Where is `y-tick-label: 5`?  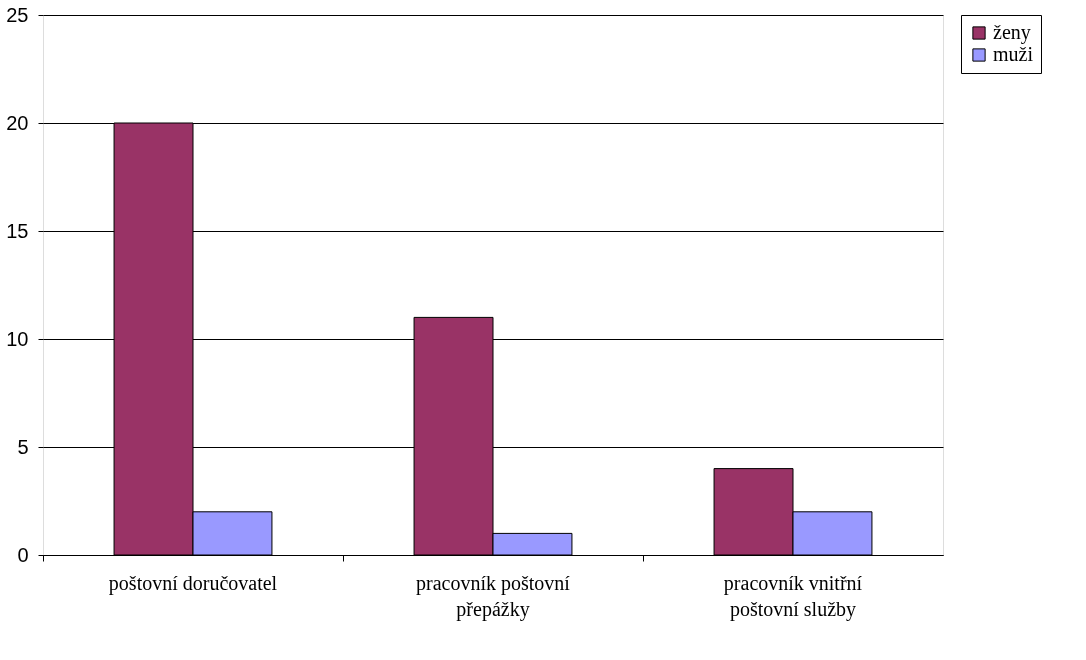
y-tick-label: 5 is located at coordinates (23, 446).